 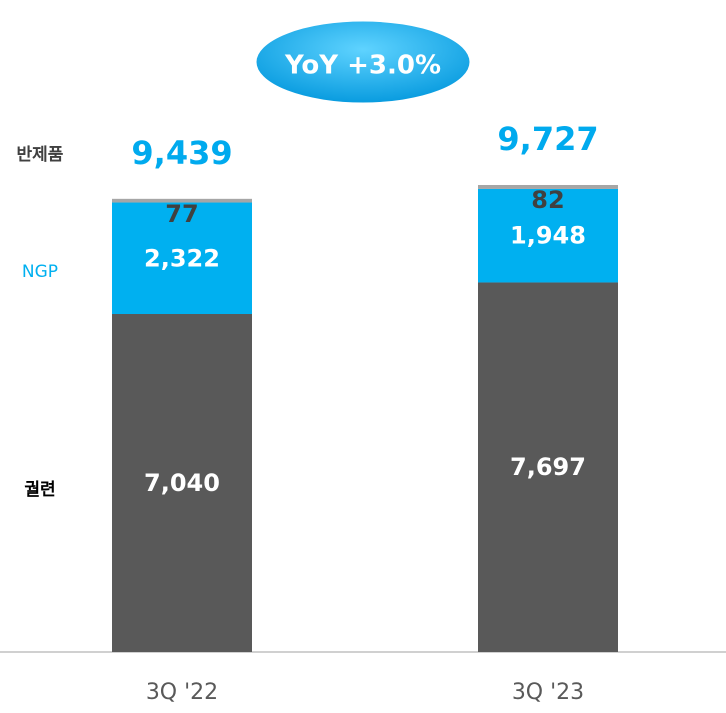 What do you see at coordinates (40, 272) in the screenshot?
I see `legend-label: NGP` at bounding box center [40, 272].